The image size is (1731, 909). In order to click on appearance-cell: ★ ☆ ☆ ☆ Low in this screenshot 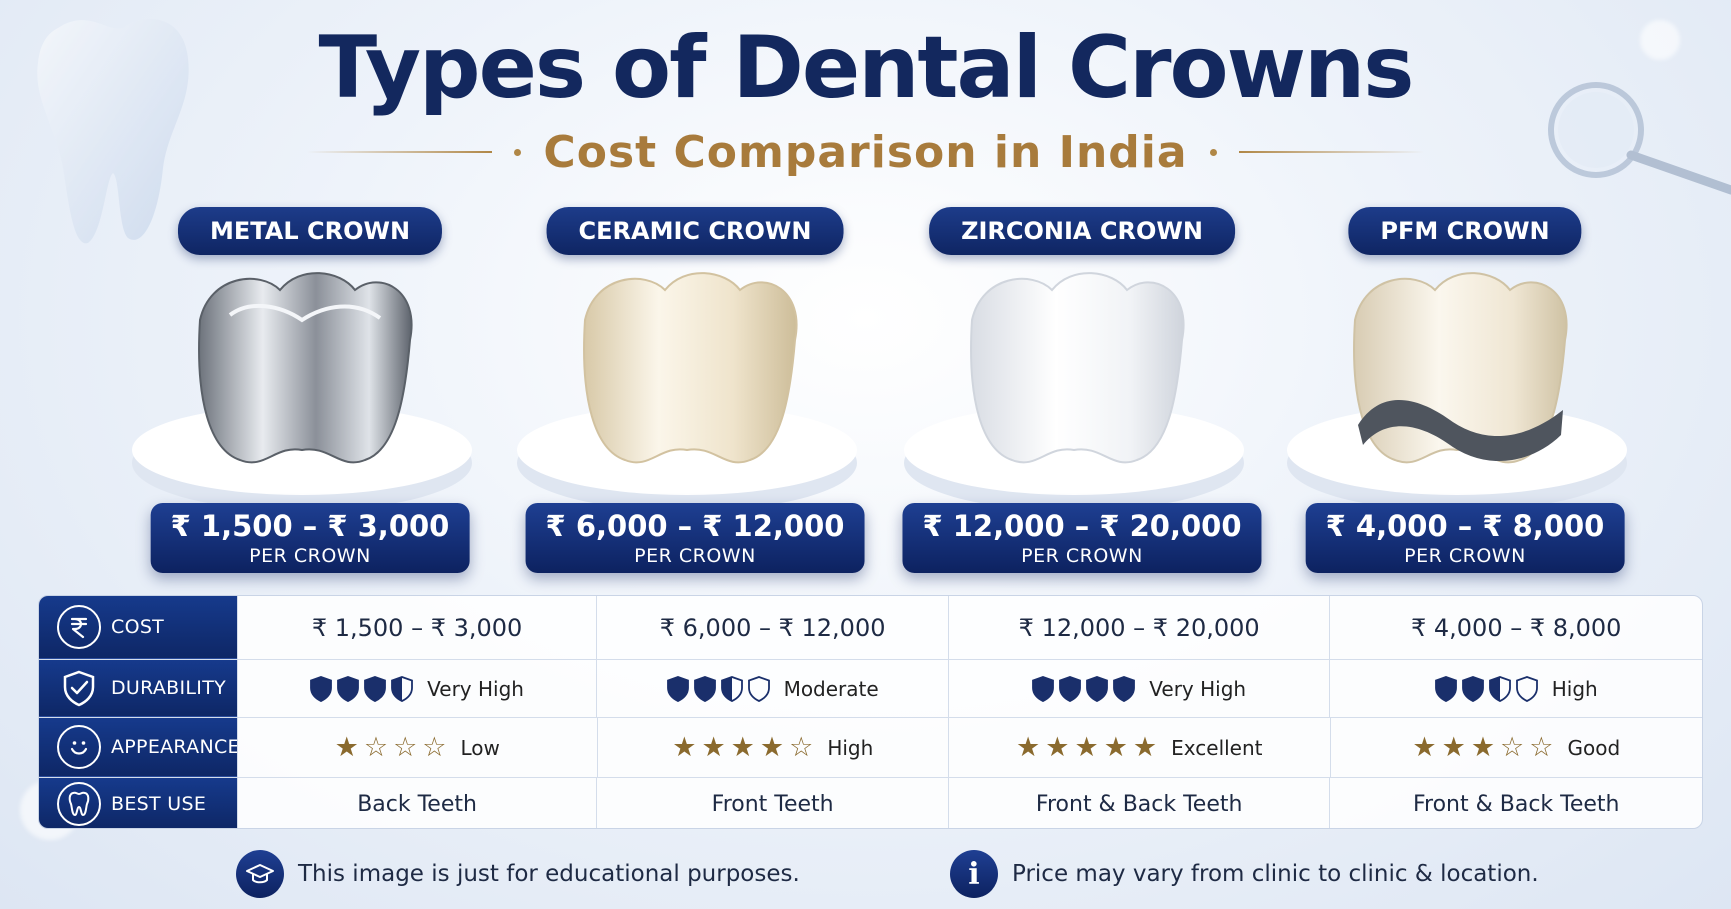, I will do `click(417, 747)`.